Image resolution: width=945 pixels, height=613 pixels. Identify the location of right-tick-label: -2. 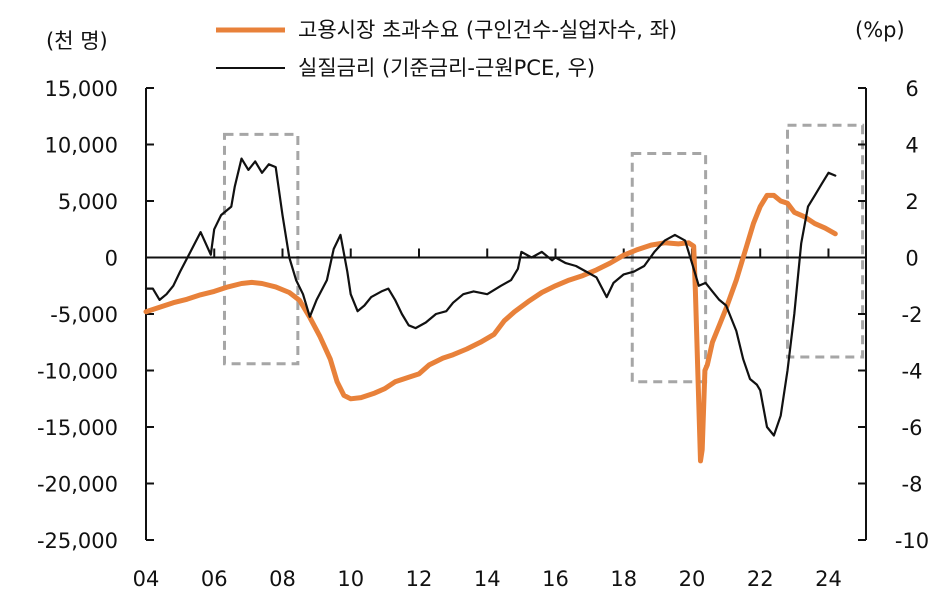
(912, 315).